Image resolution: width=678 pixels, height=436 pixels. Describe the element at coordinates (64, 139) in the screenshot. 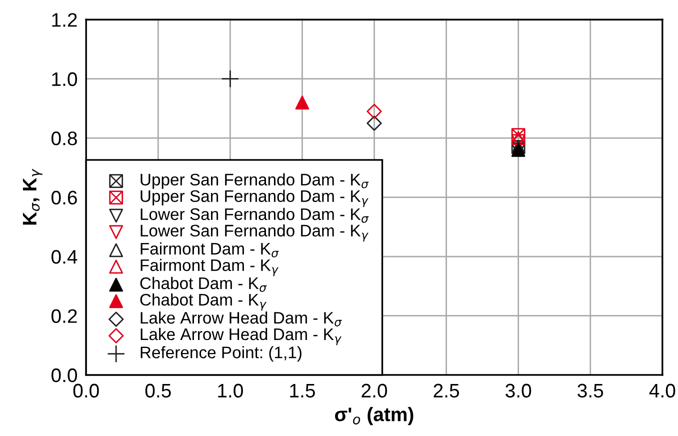

I see `y-tick-label: 0.8` at that location.